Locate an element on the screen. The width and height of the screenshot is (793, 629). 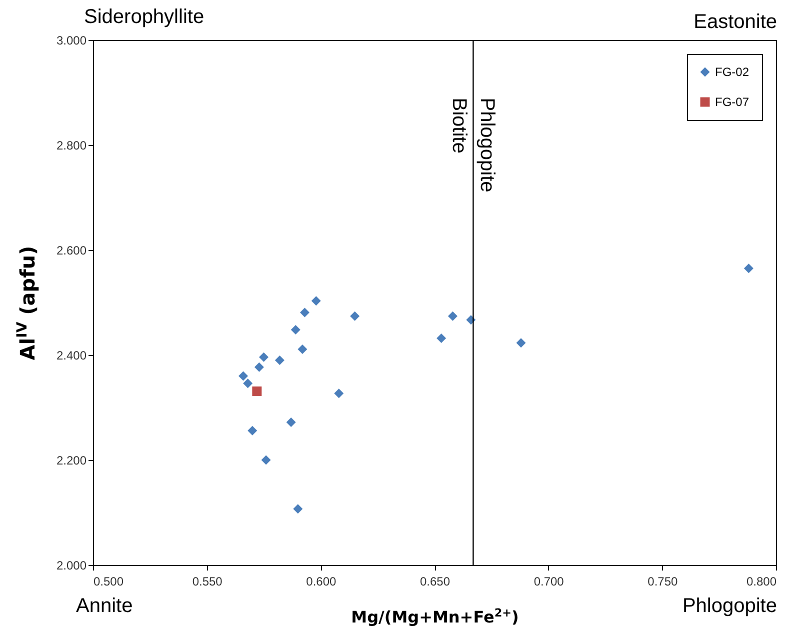
text: Siderophyllite is located at coordinates (144, 17).